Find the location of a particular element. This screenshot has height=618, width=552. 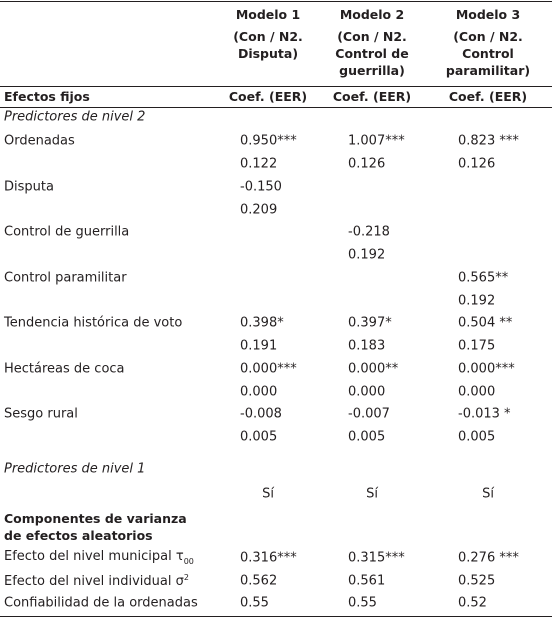

label-text: Efecto del nivel municipal τ is located at coordinates (94, 557).